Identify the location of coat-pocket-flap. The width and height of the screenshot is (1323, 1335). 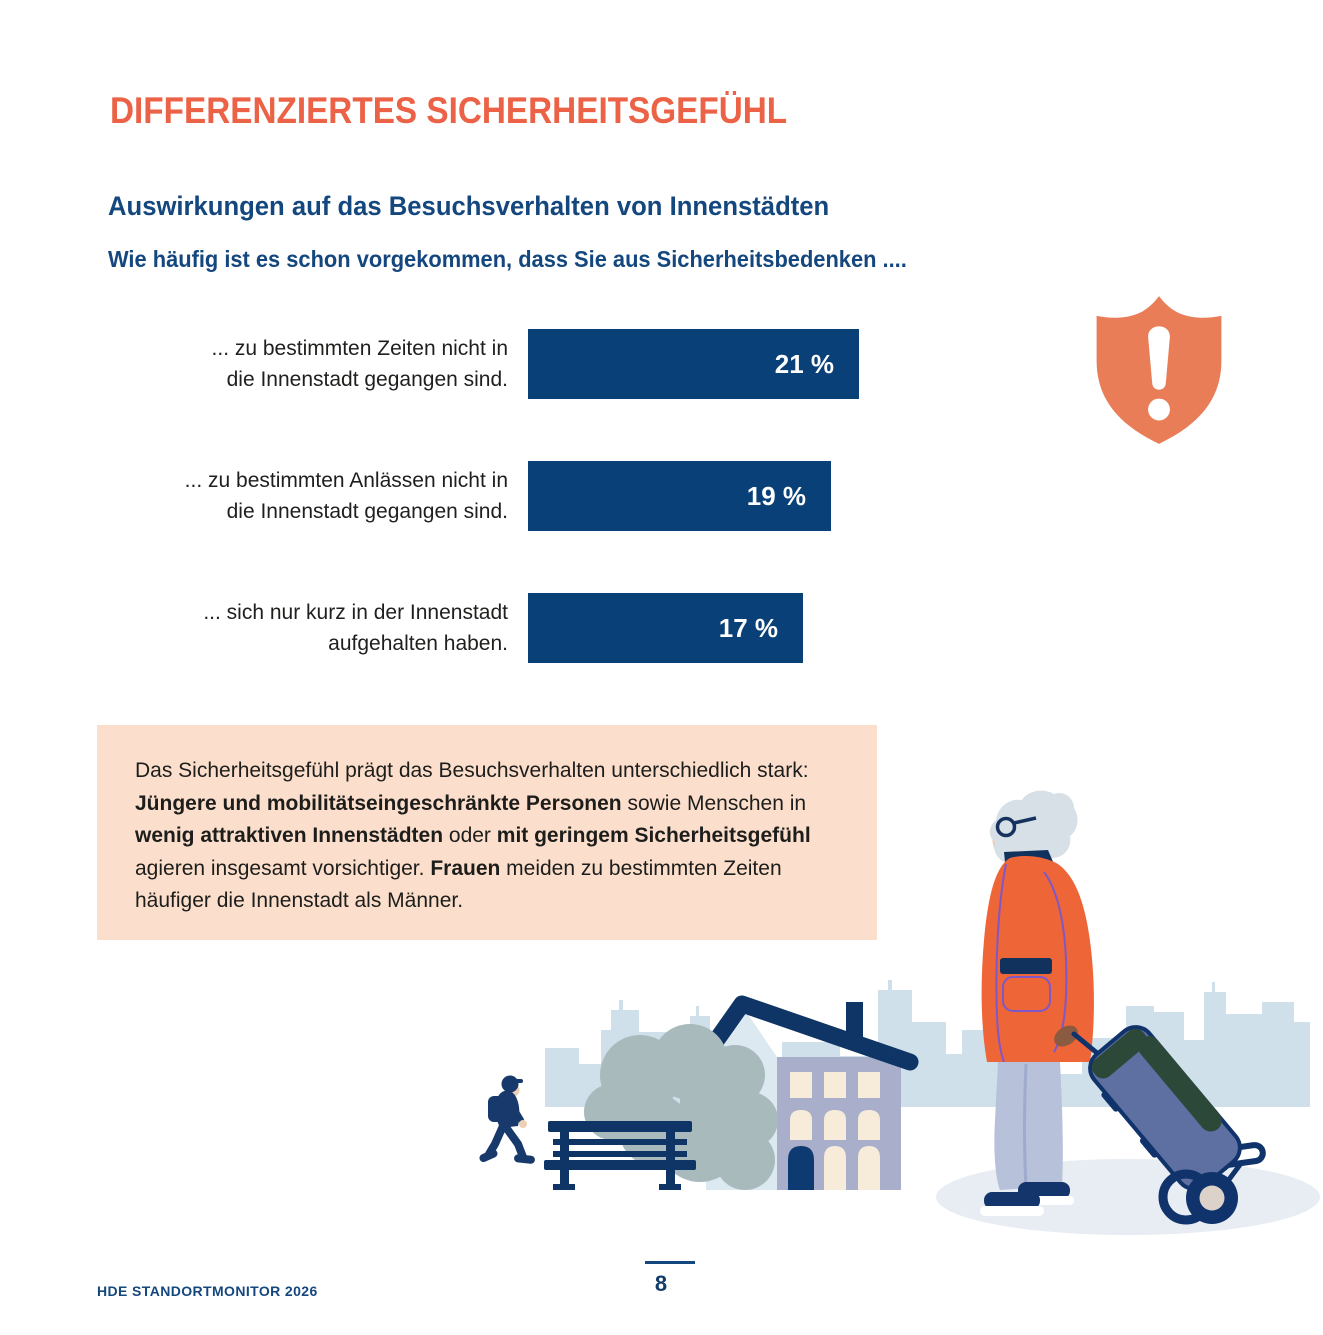
(1026, 966).